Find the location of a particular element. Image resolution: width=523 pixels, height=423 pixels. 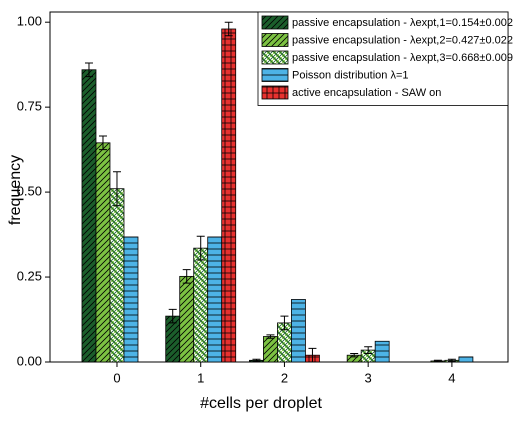

x-tick-label: 4 is located at coordinates (451, 377).